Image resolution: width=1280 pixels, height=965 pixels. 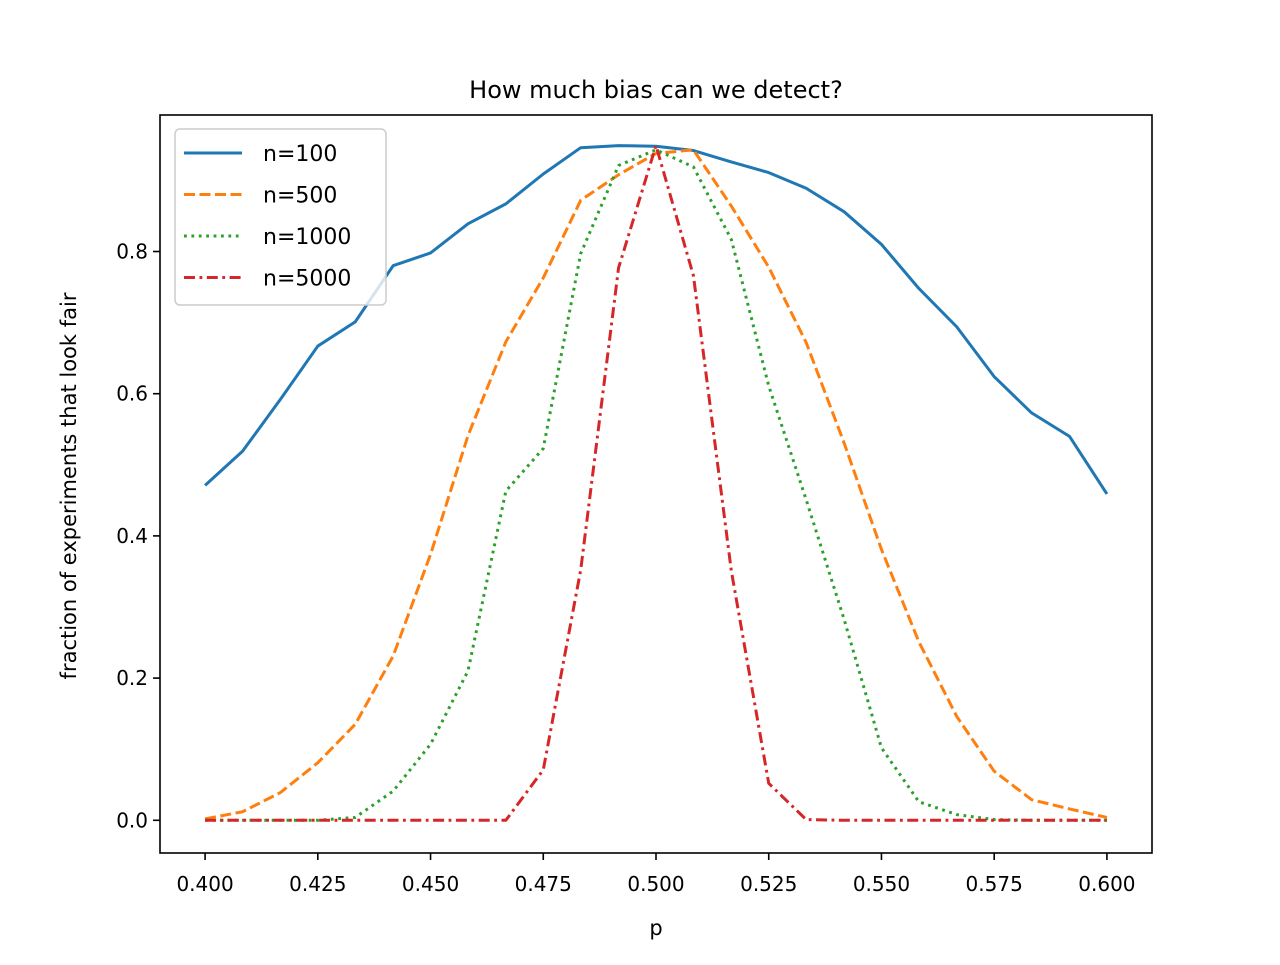 I want to click on y-tick-label: 0.2, so click(x=132, y=678).